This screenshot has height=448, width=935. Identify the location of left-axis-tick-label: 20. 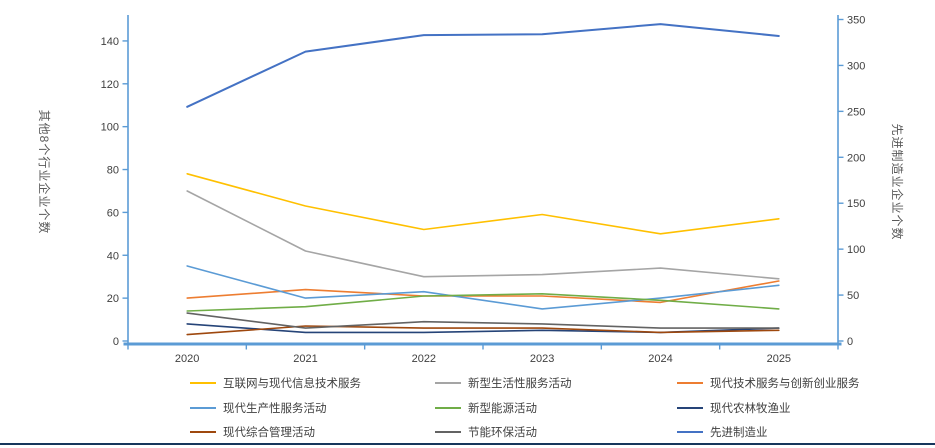
(113, 299).